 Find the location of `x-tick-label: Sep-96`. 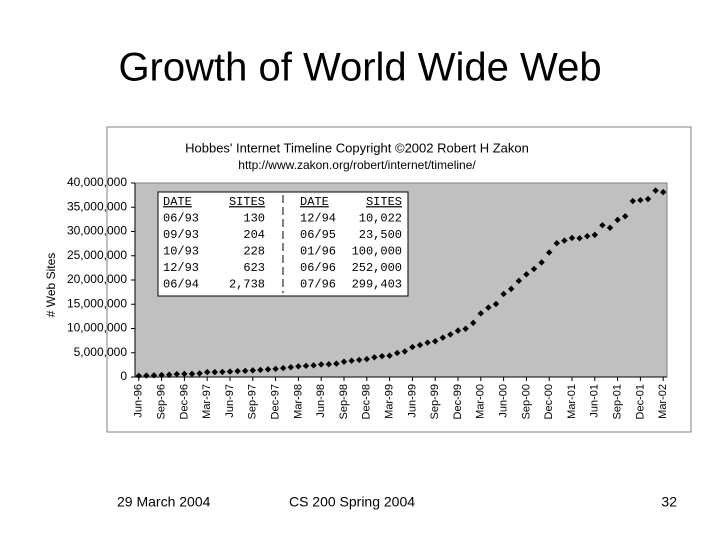

x-tick-label: Sep-96 is located at coordinates (162, 401).